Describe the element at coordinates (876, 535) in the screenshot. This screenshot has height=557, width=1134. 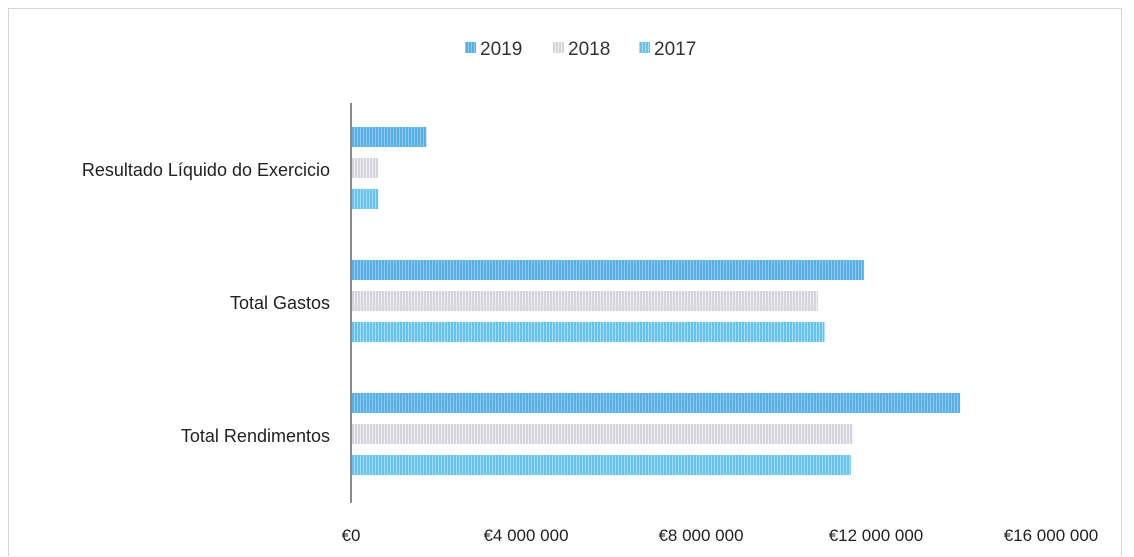
I see `x-tick-label: €12 000 000` at that location.